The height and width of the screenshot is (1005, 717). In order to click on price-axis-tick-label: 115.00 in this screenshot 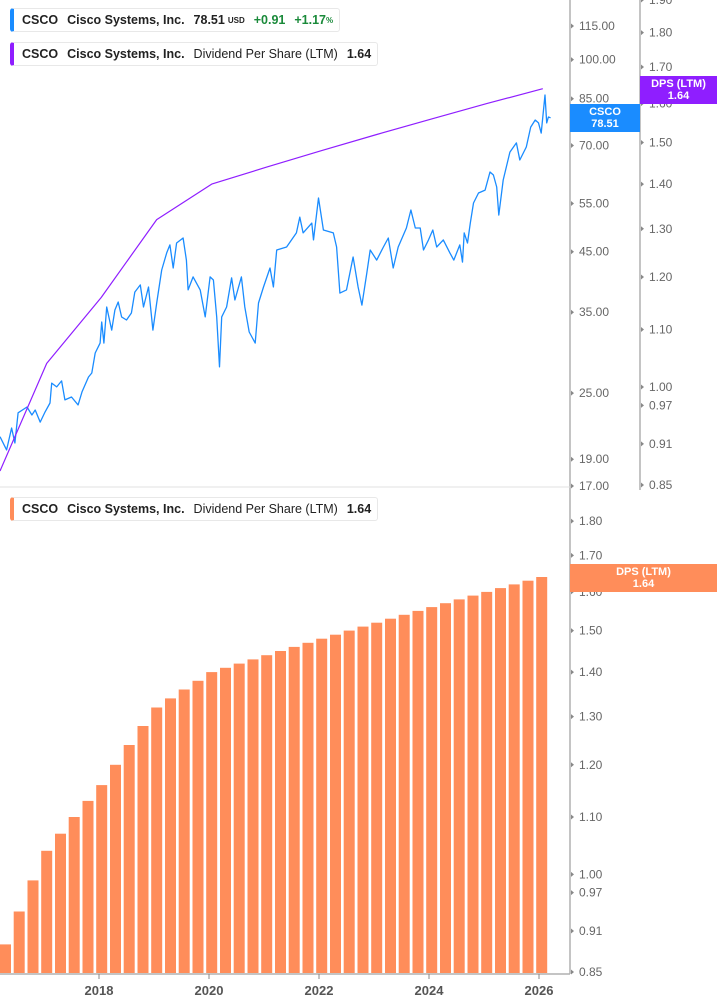, I will do `click(597, 26)`.